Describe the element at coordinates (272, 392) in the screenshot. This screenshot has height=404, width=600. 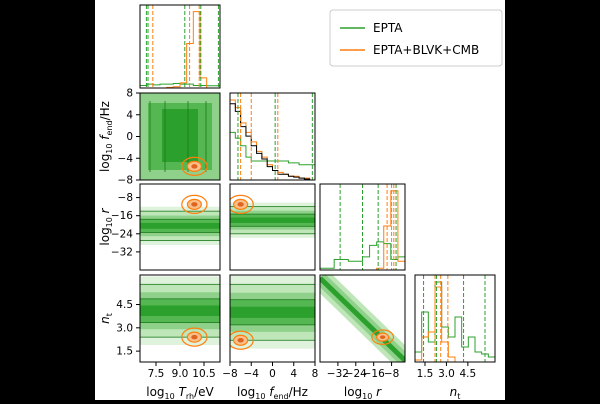
I see `x-axis-label-1: log10 fend/Hz` at that location.